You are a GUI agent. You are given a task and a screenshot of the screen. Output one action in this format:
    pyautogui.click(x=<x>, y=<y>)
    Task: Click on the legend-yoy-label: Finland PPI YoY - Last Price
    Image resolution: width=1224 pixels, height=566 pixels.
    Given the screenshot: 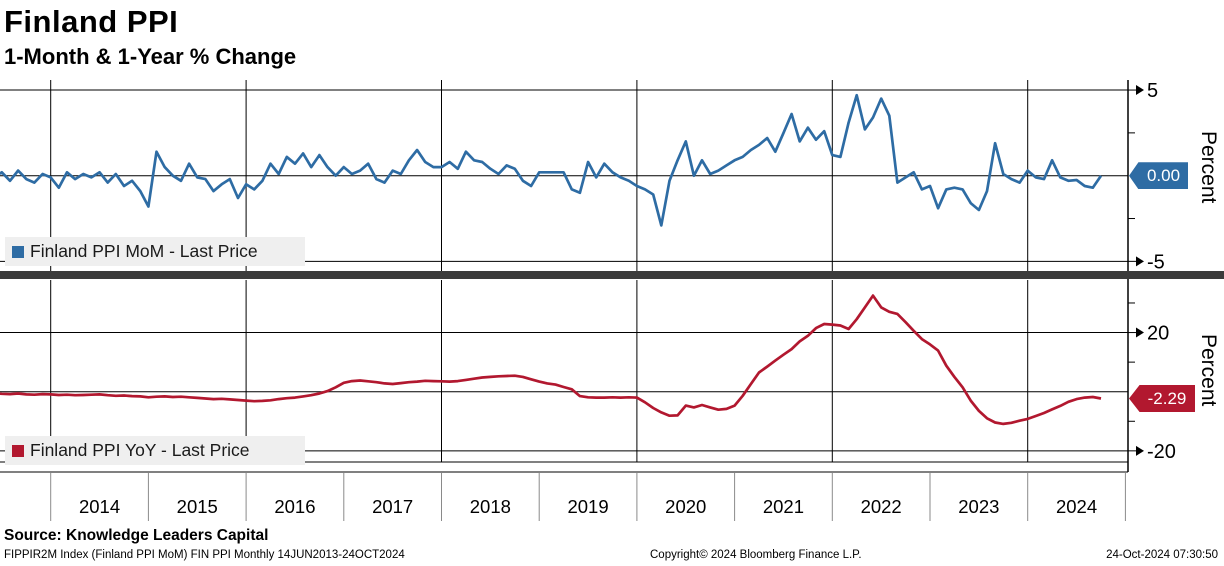 What is the action you would take?
    pyautogui.click(x=140, y=450)
    